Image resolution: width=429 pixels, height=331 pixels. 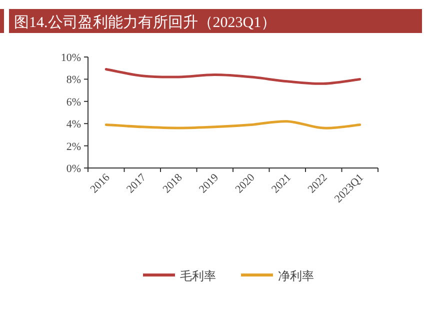 What do you see at coordinates (296, 276) in the screenshot?
I see `legend-label: 净利率` at bounding box center [296, 276].